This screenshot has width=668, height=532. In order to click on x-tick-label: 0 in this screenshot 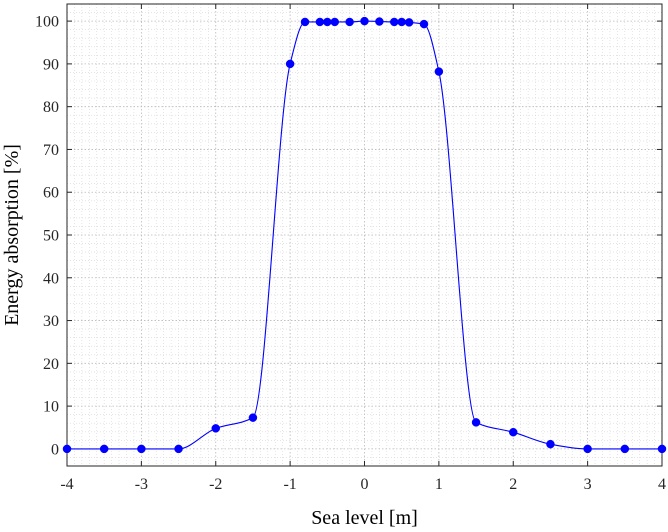, I will do `click(365, 484)`.